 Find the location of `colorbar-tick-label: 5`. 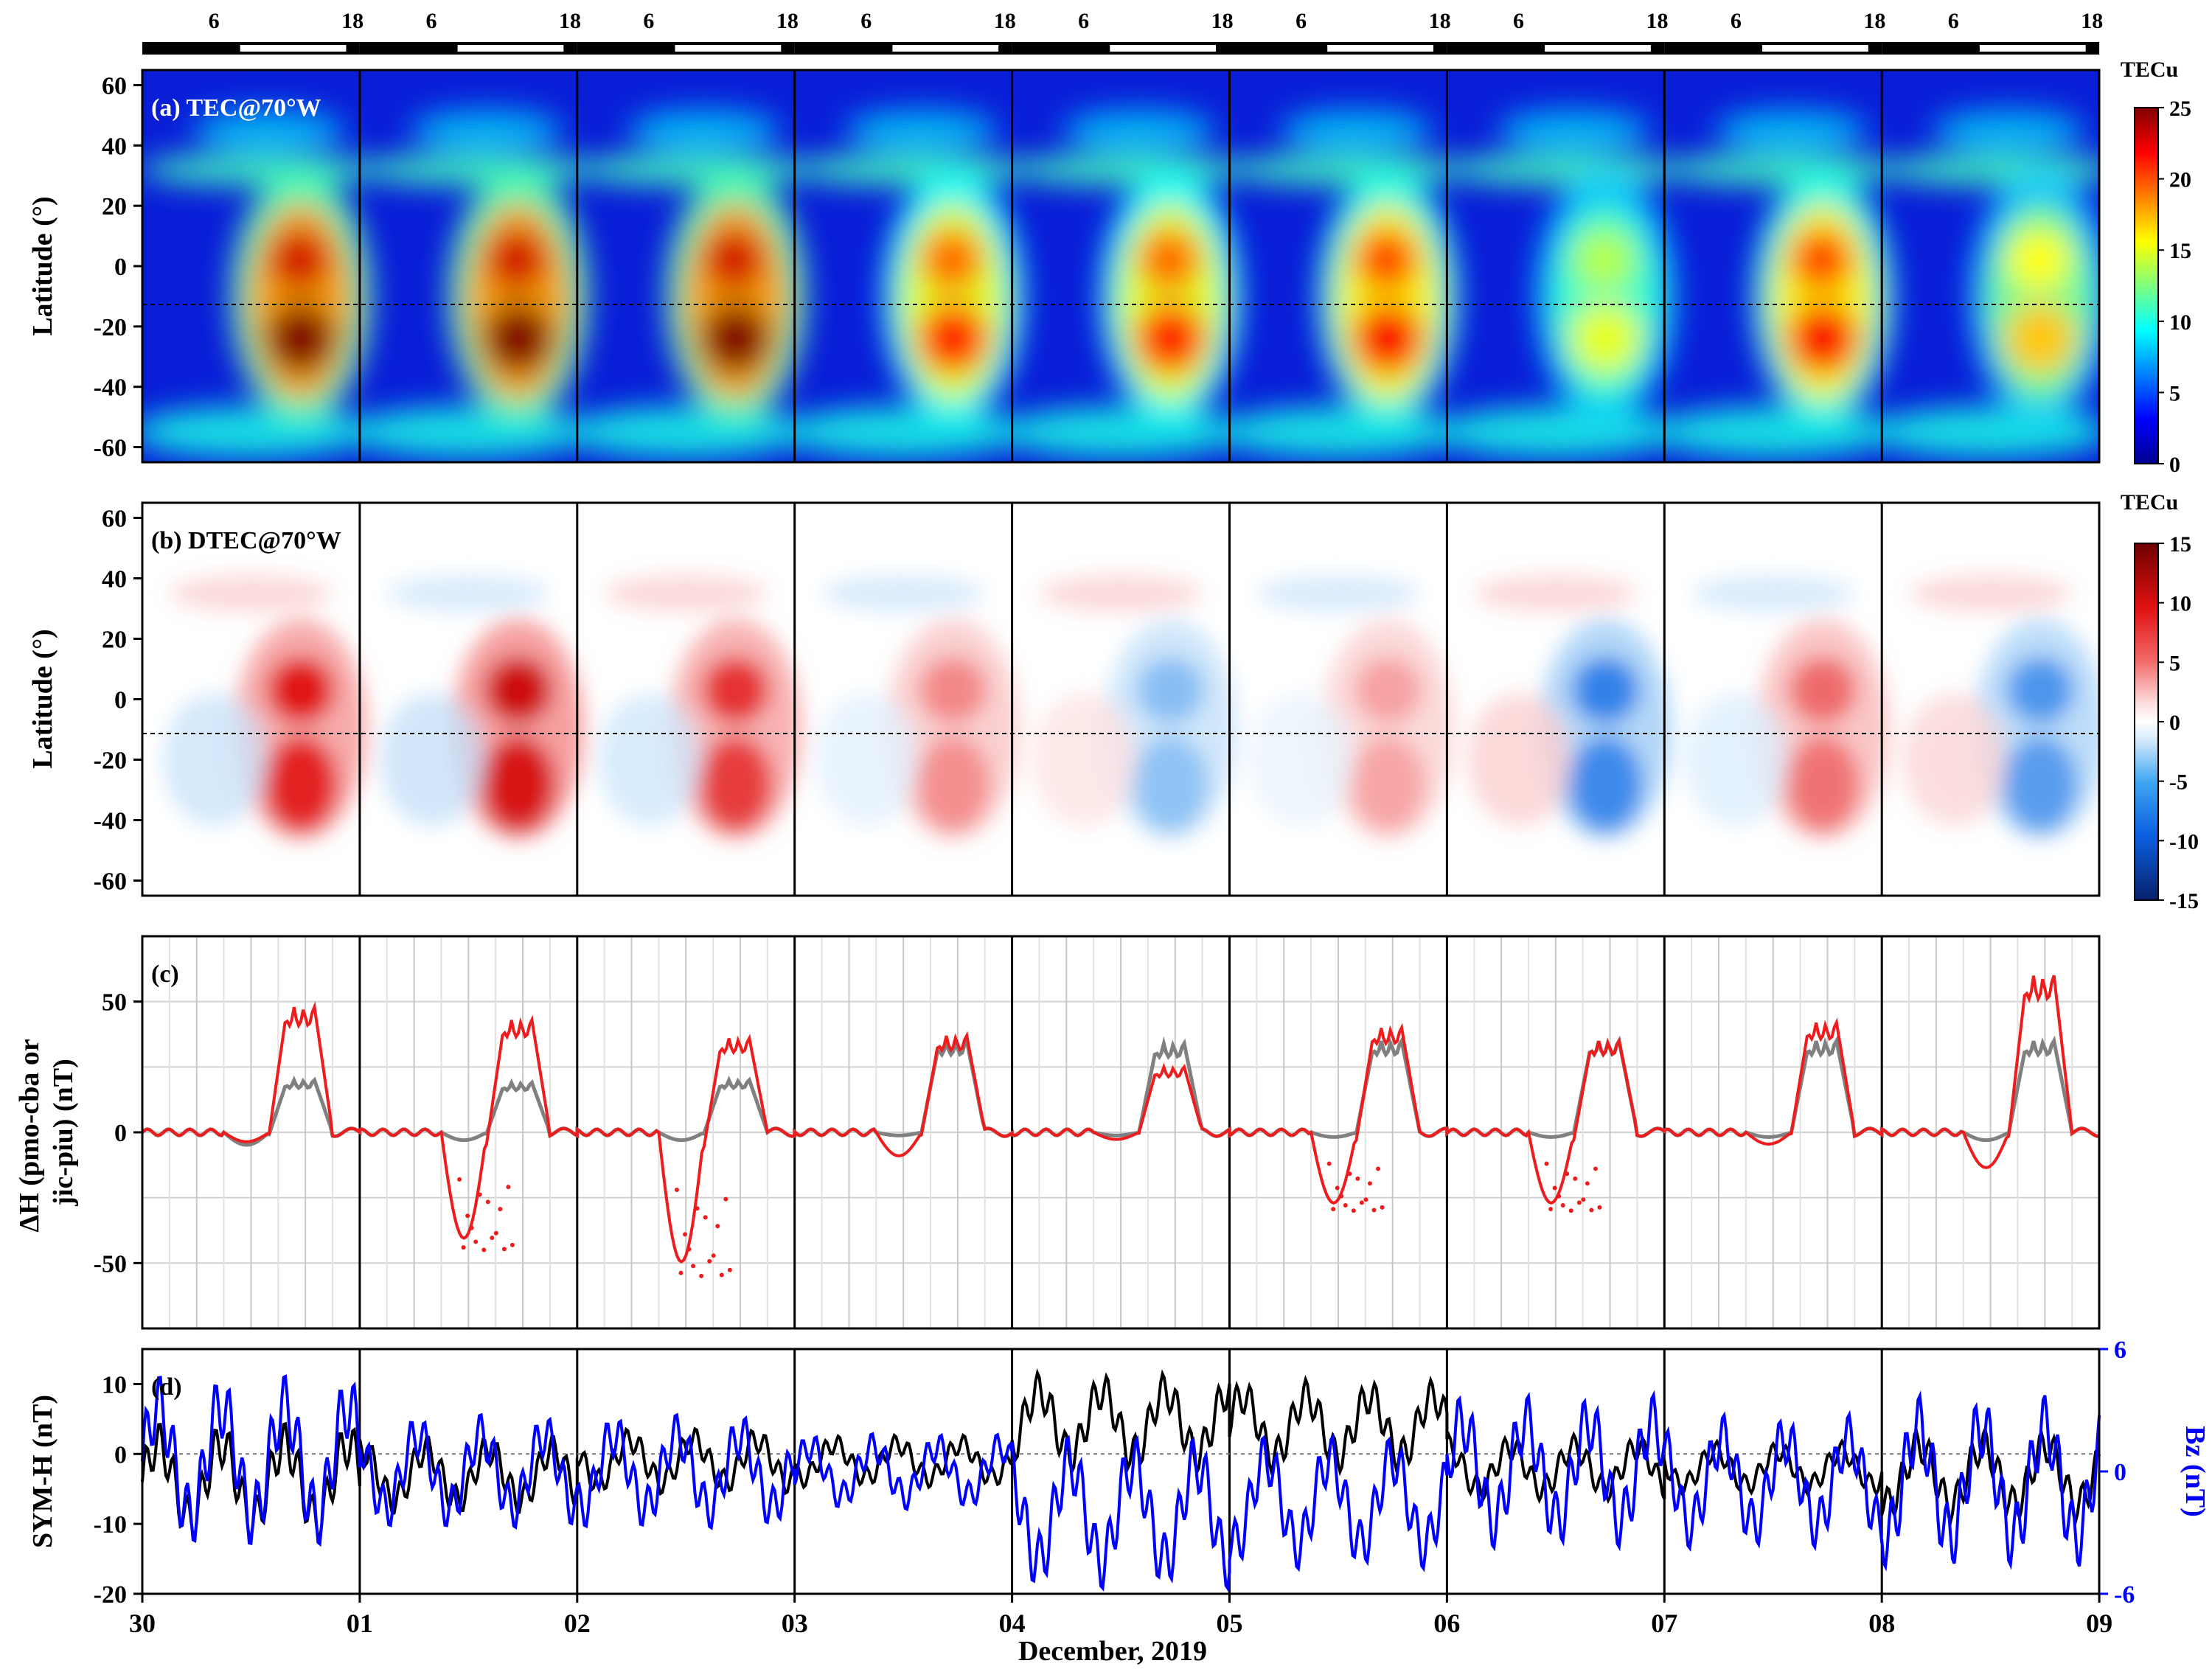

colorbar-tick-label: 5 is located at coordinates (2174, 393).